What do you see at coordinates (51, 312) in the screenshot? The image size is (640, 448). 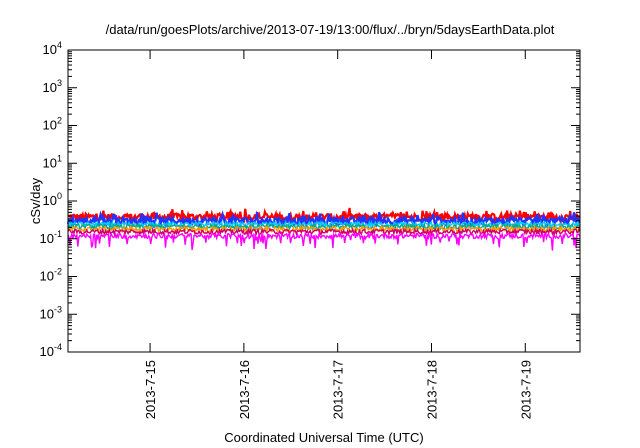 I see `y-tick-label: 10⁻³` at bounding box center [51, 312].